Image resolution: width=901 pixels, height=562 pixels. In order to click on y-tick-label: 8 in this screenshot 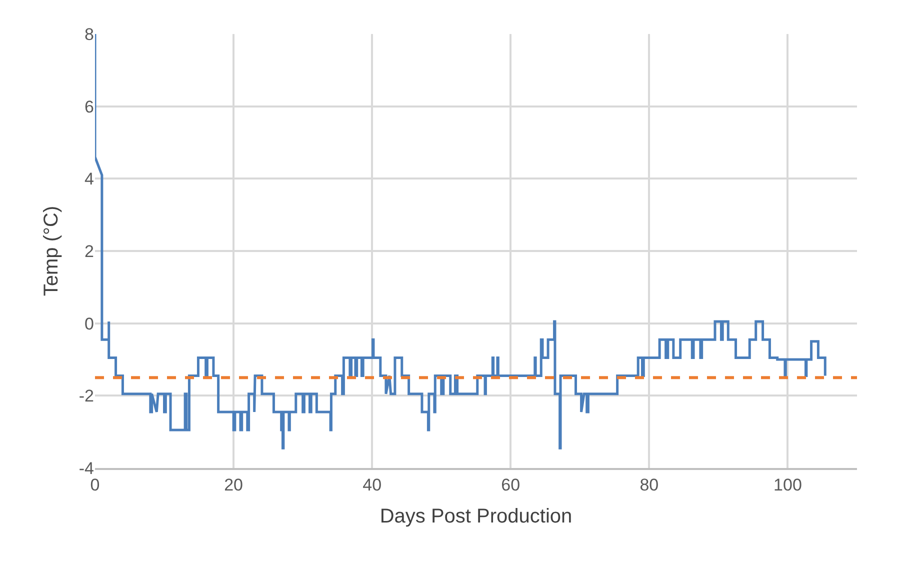, I will do `click(89, 34)`.